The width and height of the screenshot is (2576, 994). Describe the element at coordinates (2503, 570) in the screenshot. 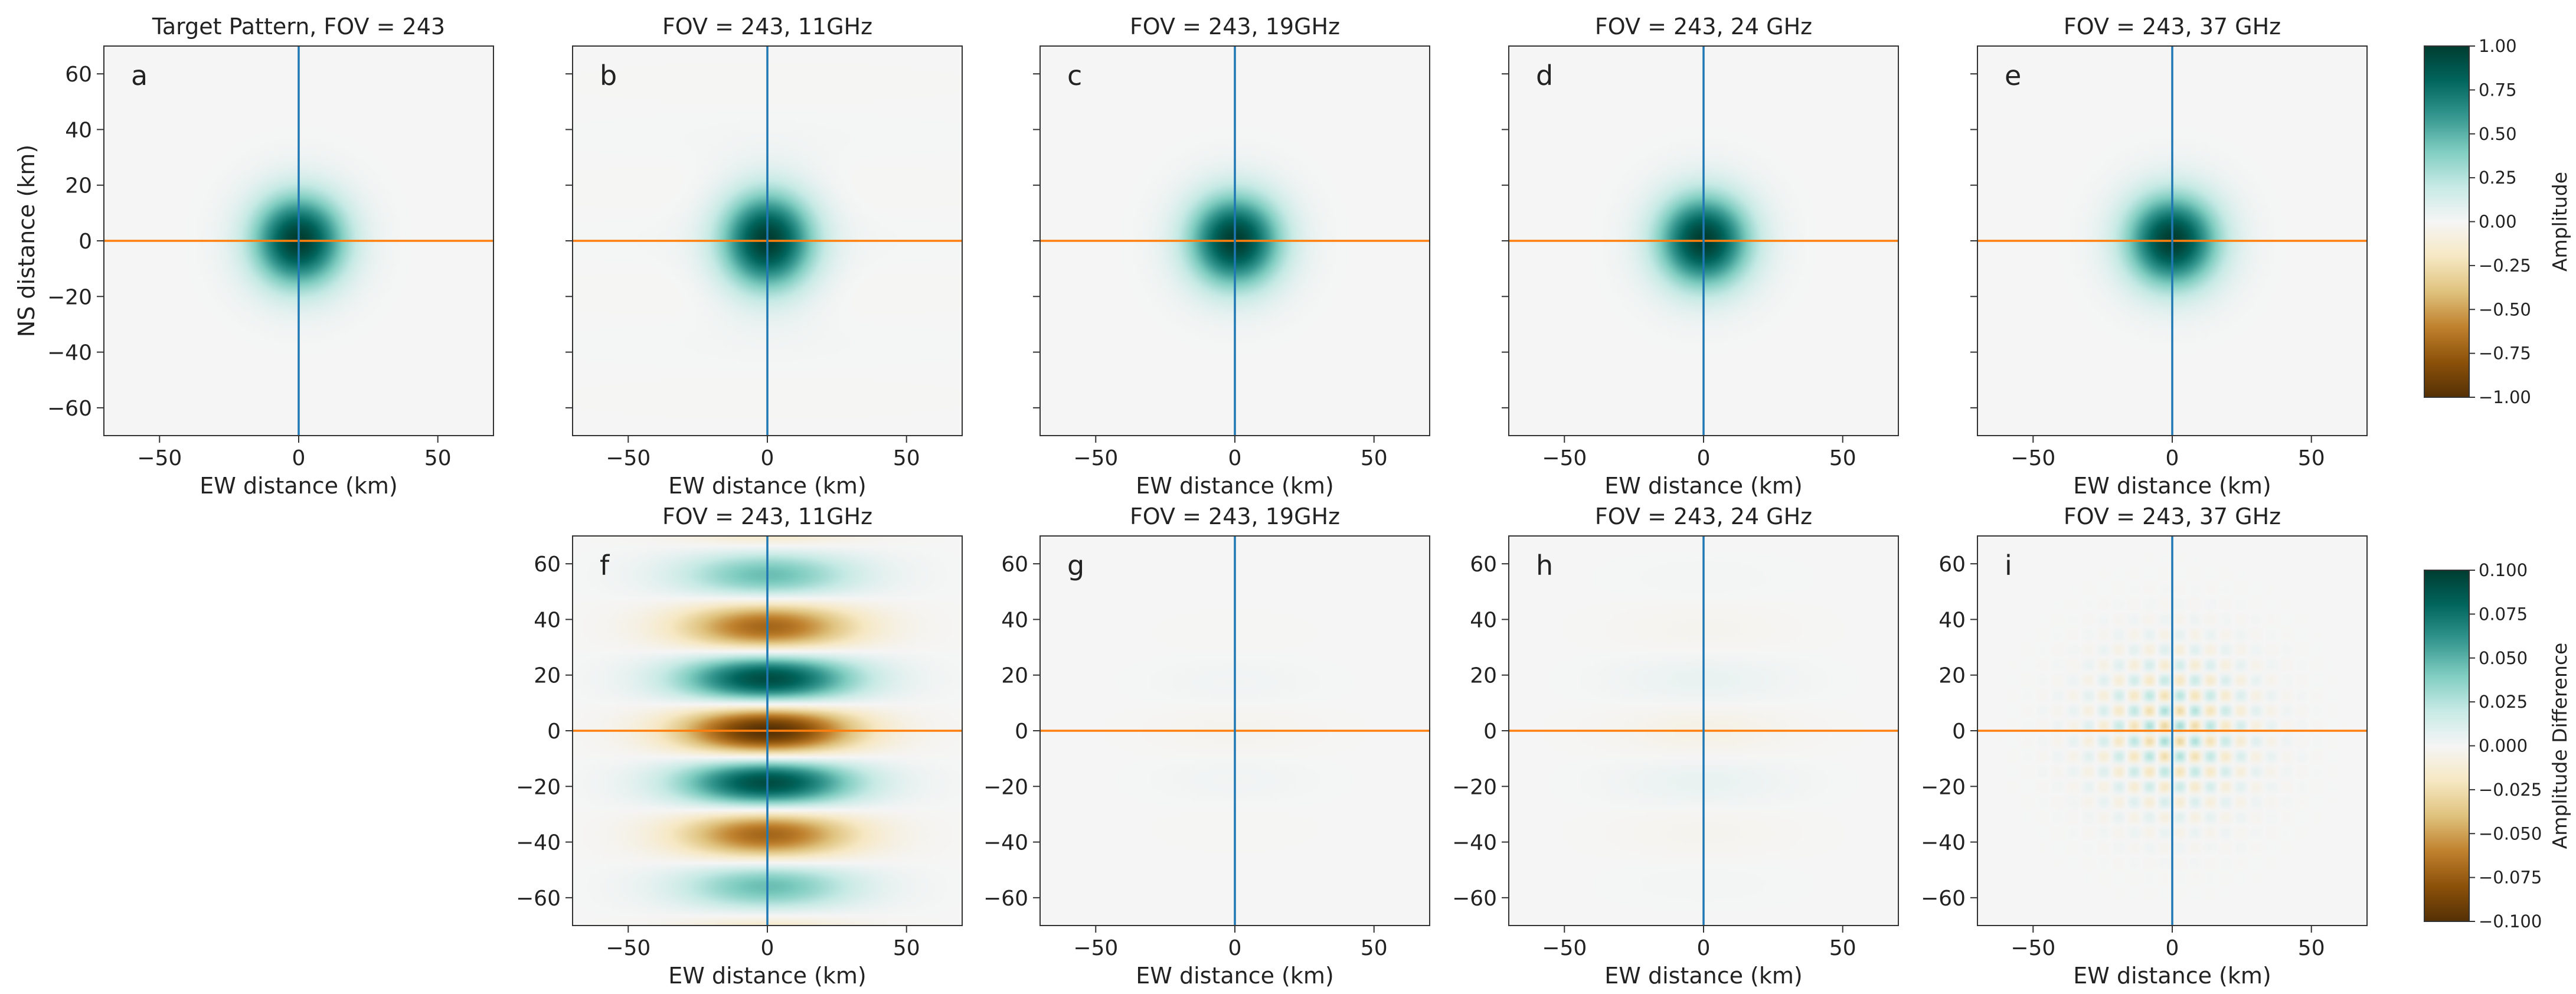

I see `colorbar-tick-label: 0.100` at that location.